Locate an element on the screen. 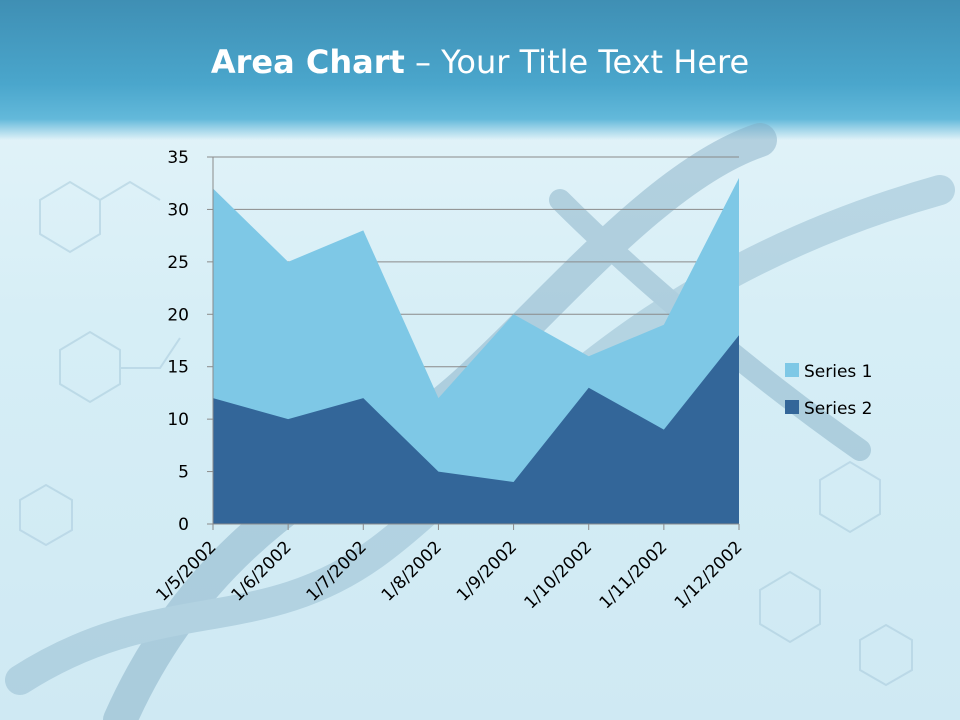  y-tick-label: 5 is located at coordinates (183, 473).